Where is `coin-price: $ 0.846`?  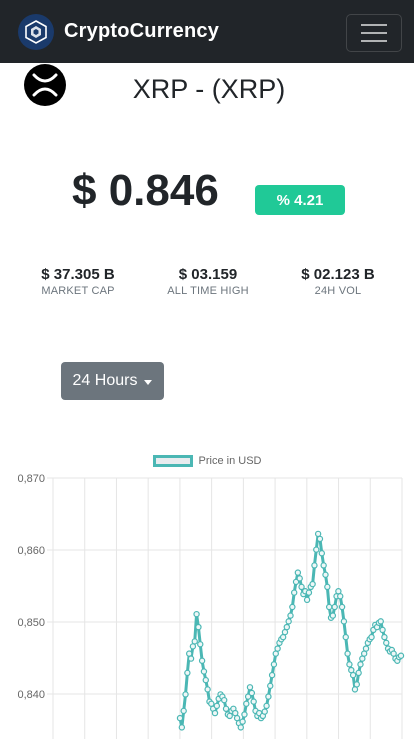
coin-price: $ 0.846 is located at coordinates (145, 190).